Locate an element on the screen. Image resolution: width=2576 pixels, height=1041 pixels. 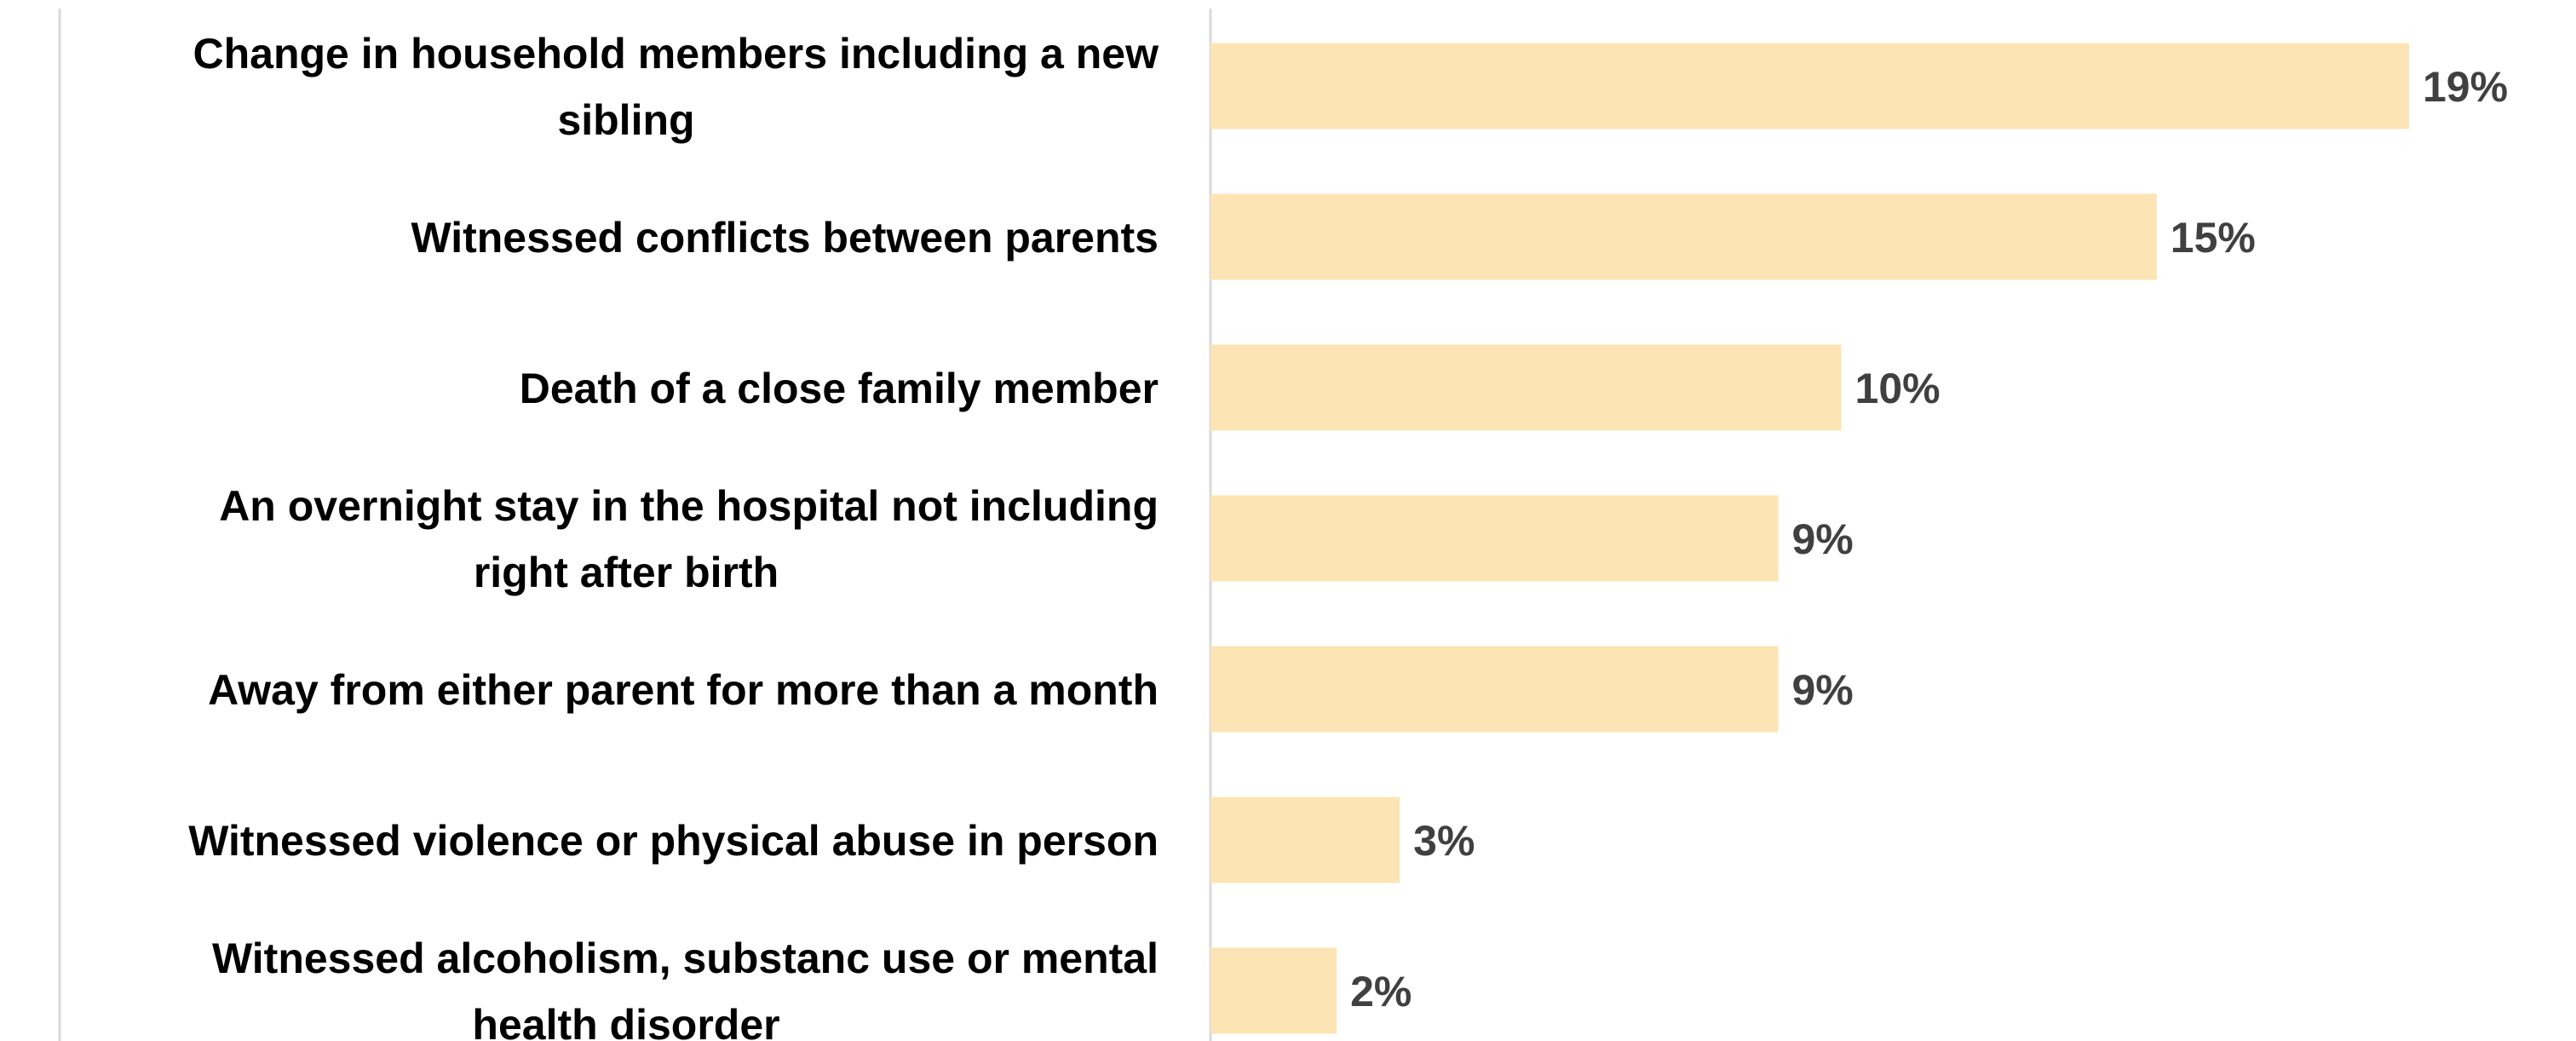
data-label-3: 10% is located at coordinates (1898, 389).